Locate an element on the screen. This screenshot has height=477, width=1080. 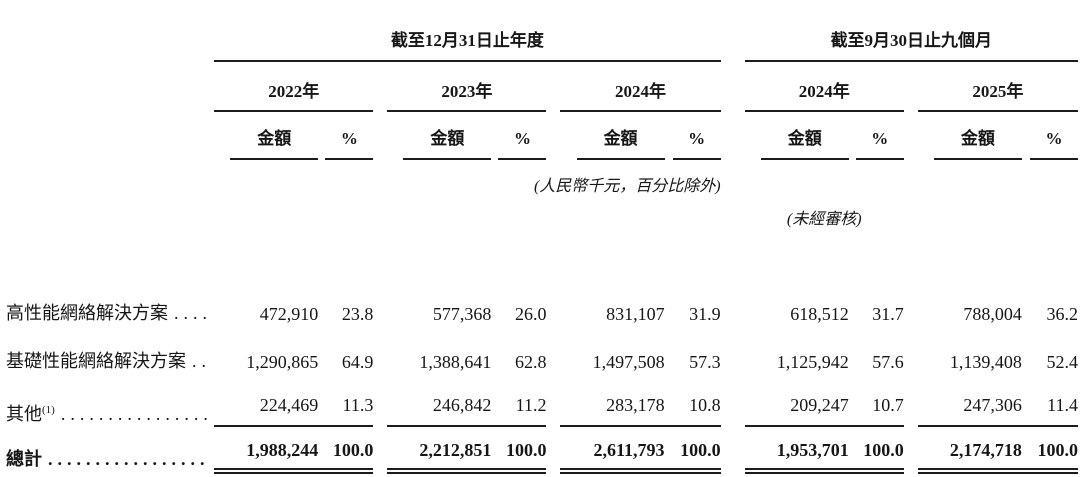
year-2023: 2023年 is located at coordinates (467, 86).